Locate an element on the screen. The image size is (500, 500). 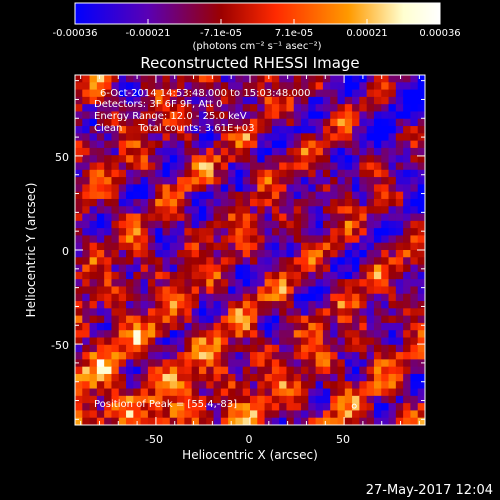
y-tick-label: 50 is located at coordinates (62, 157).